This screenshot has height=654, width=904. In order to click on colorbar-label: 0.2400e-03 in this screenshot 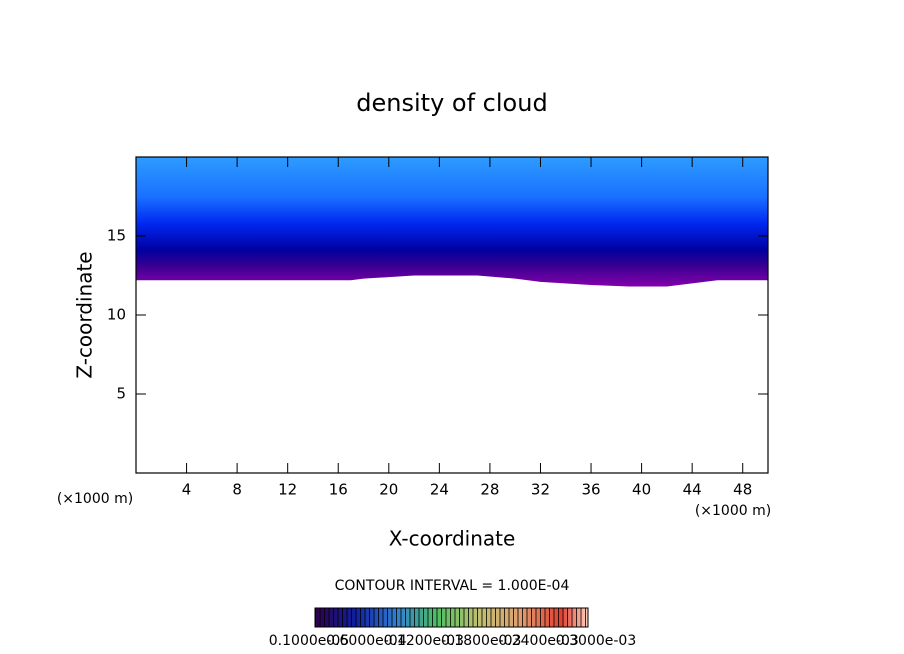, I will do `click(538, 641)`.